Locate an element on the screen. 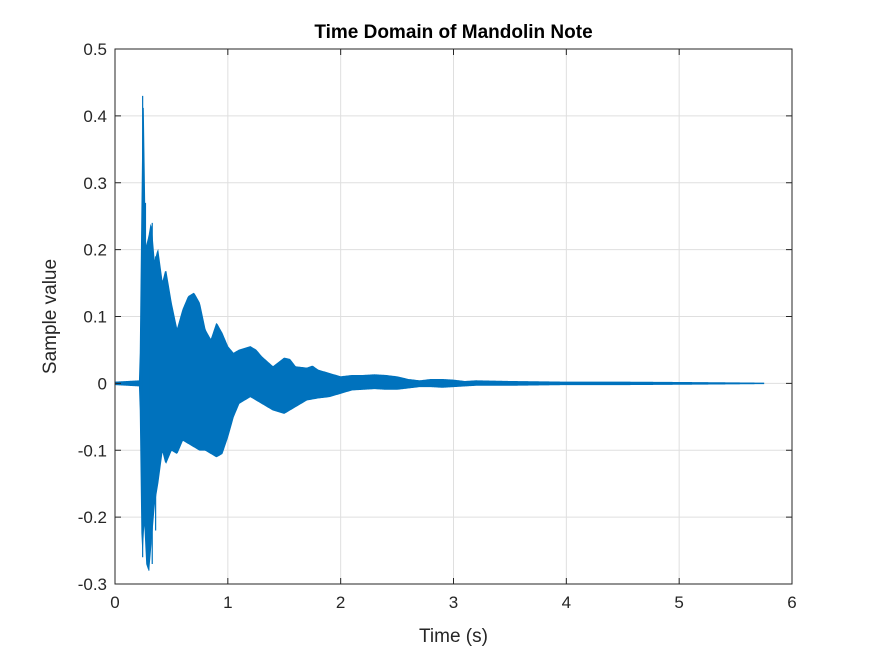  x-tick-label: 2 is located at coordinates (340, 602).